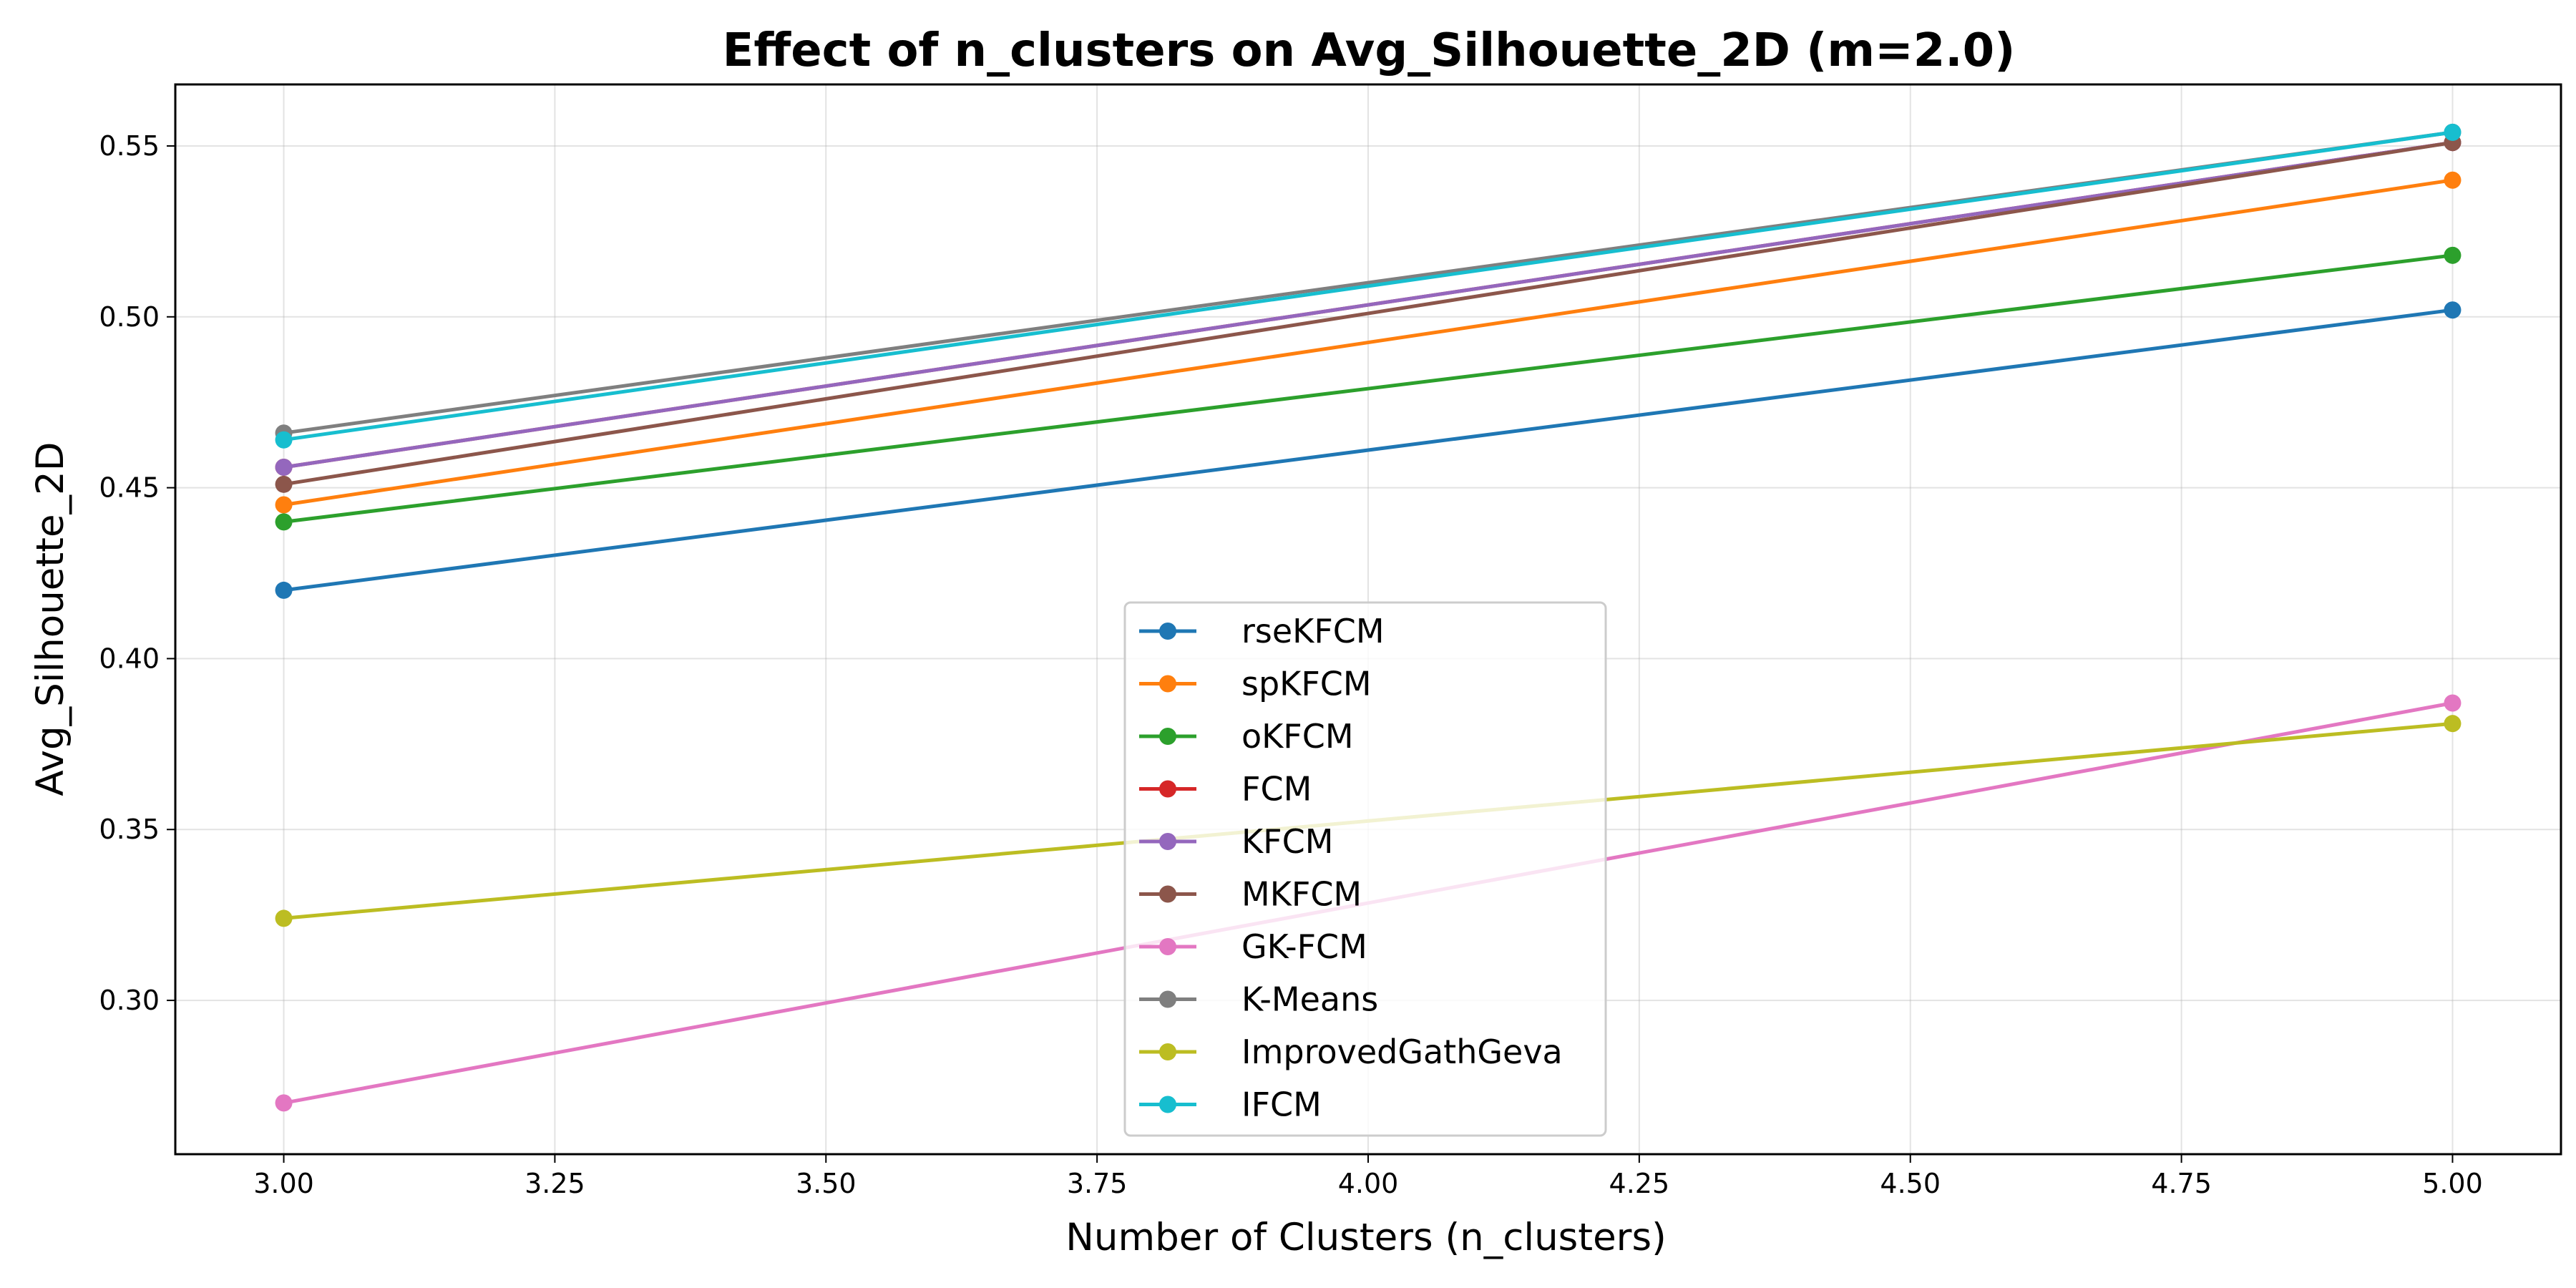  I want to click on x-tick-label: 3.25, so click(555, 1183).